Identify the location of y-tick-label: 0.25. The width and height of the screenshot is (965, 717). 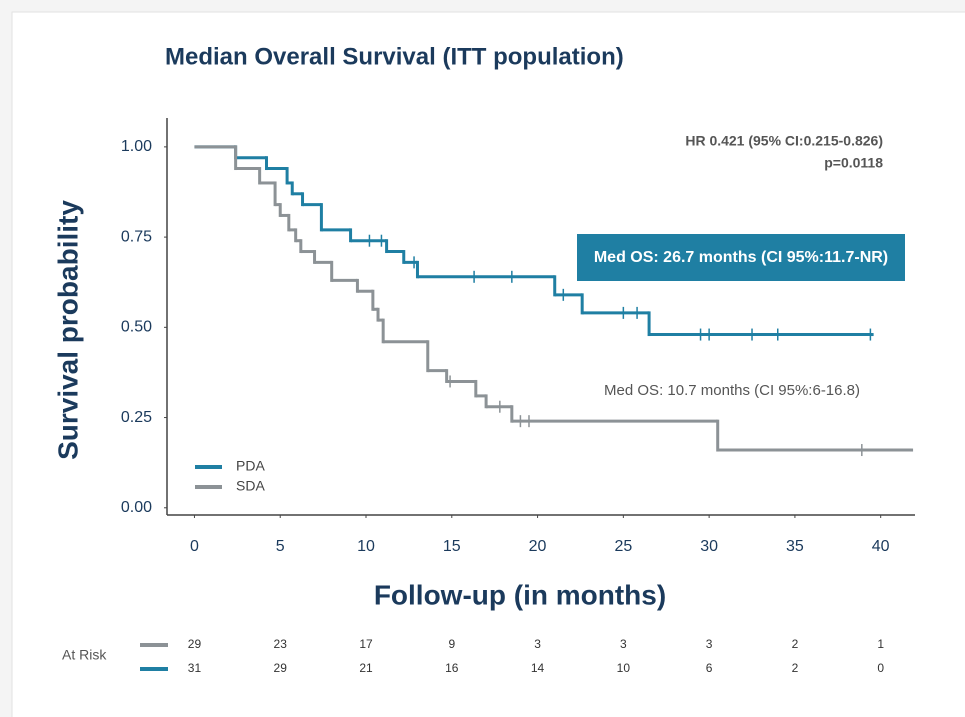
(136, 417).